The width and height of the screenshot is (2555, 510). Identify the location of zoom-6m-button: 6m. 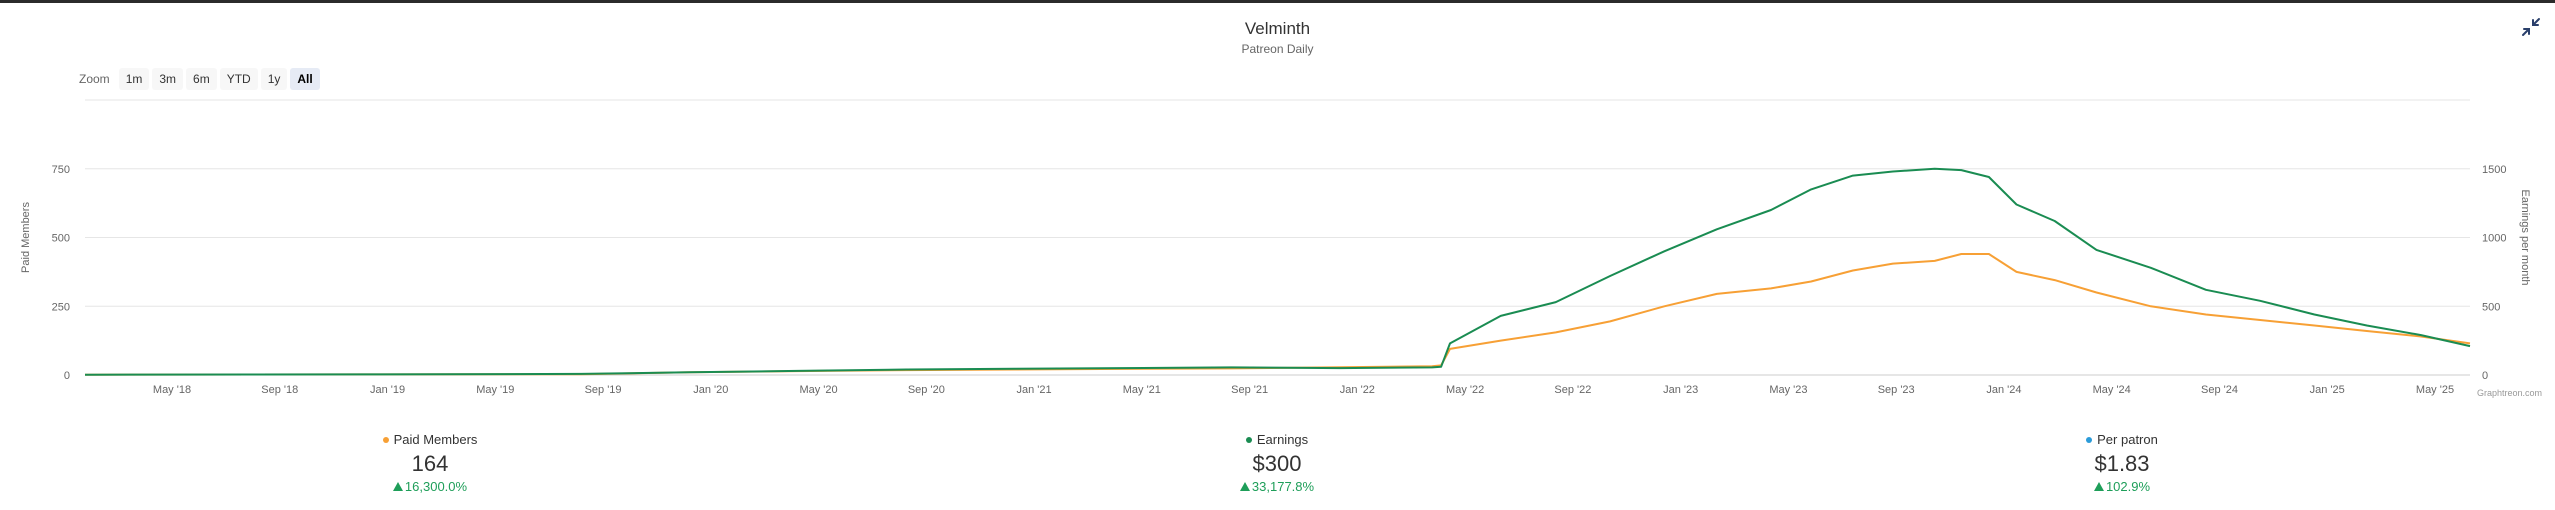
(201, 79).